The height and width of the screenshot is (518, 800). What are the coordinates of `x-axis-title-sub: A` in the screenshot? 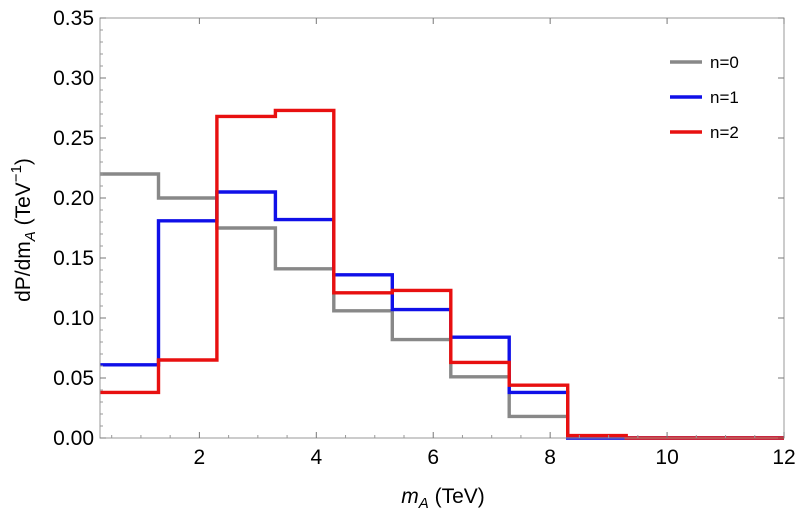 It's located at (423, 503).